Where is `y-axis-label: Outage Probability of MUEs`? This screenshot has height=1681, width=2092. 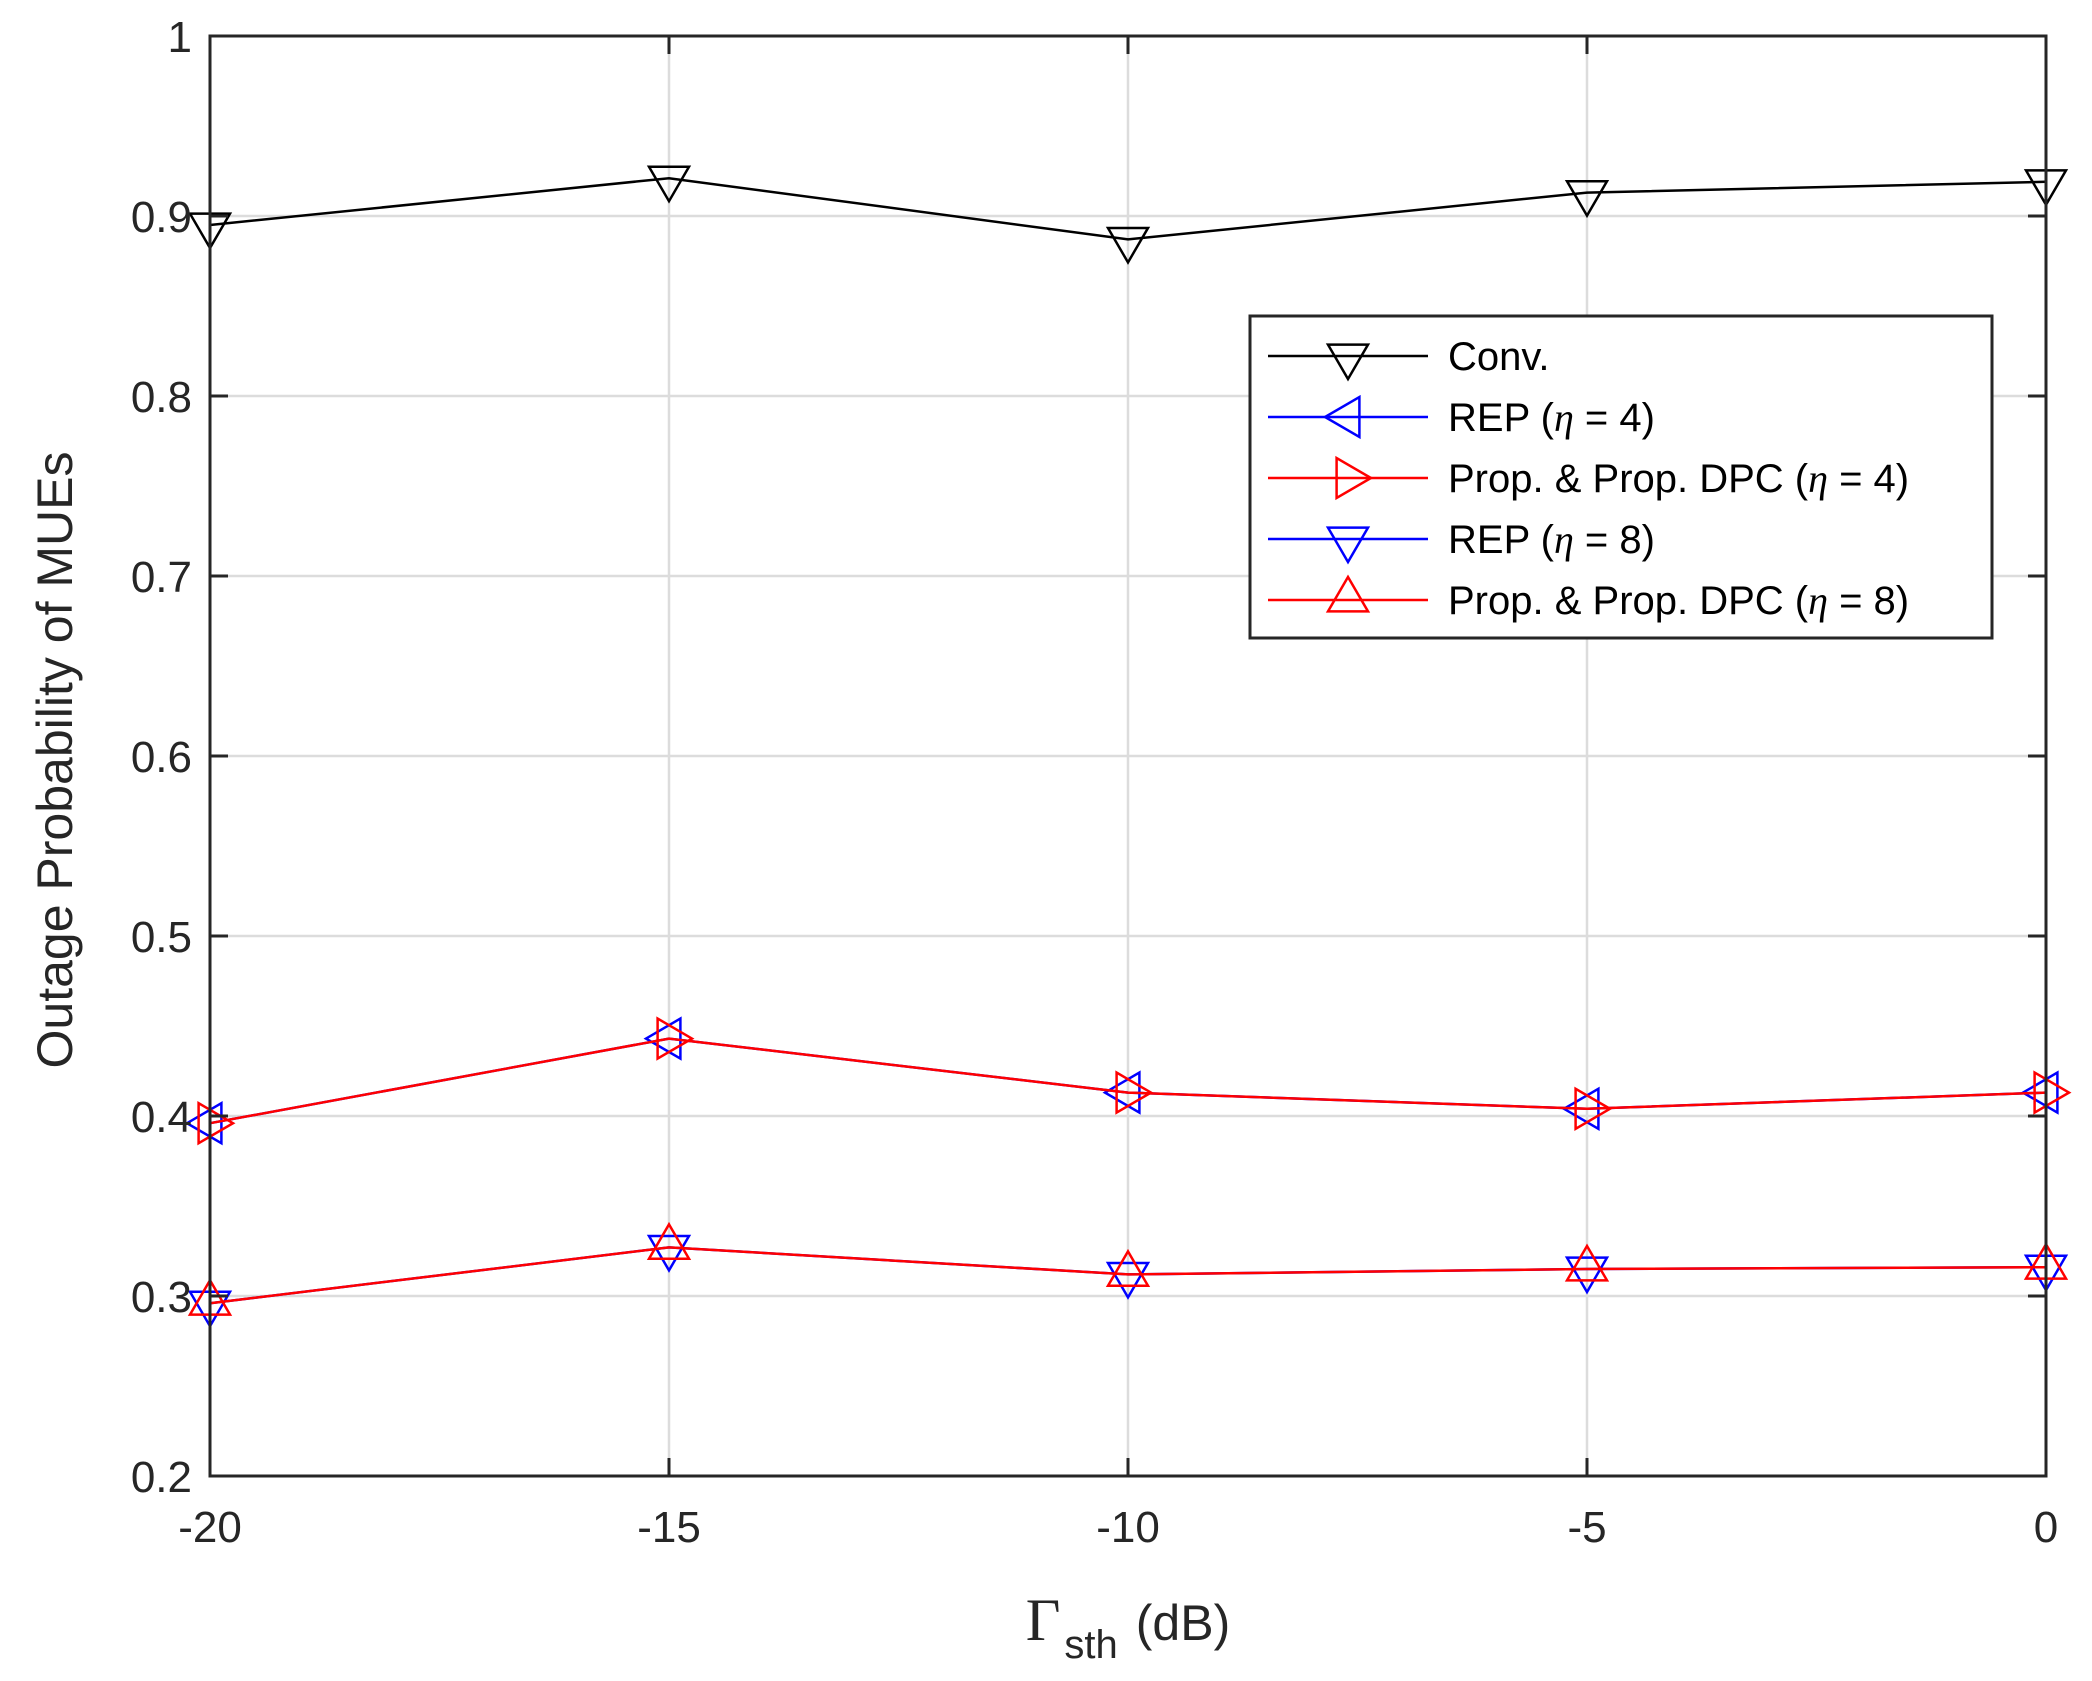 y-axis-label: Outage Probability of MUEs is located at coordinates (55, 760).